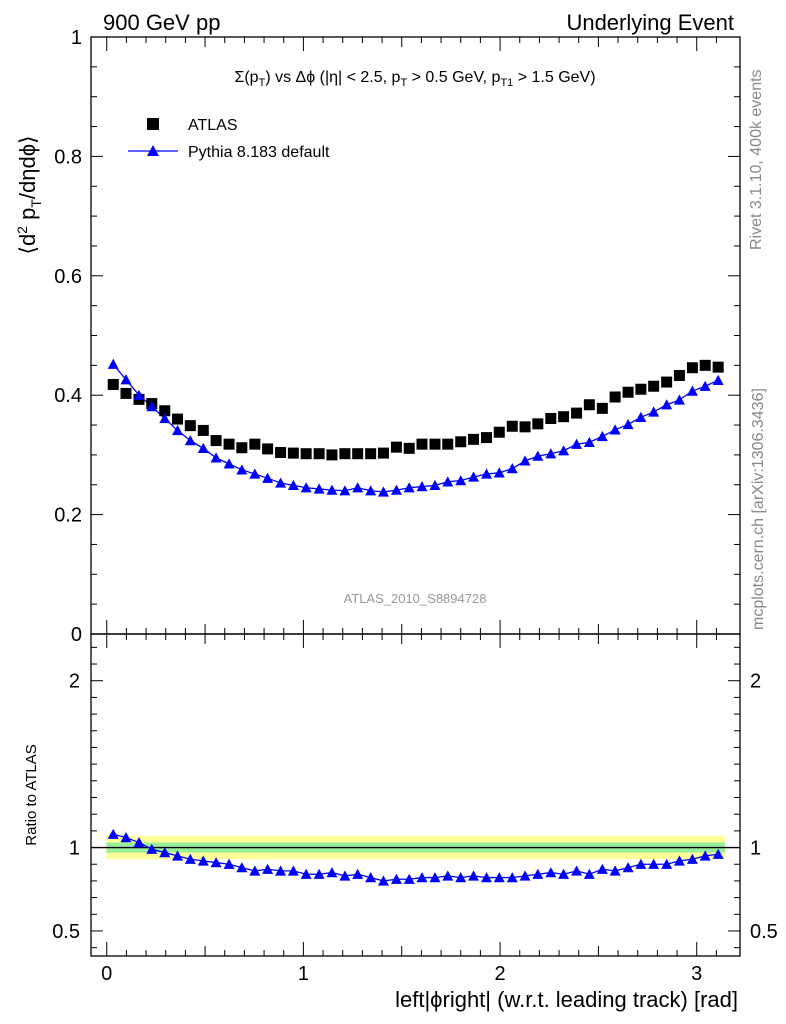  What do you see at coordinates (68, 396) in the screenshot?
I see `main-y-tick-label: 0.4` at bounding box center [68, 396].